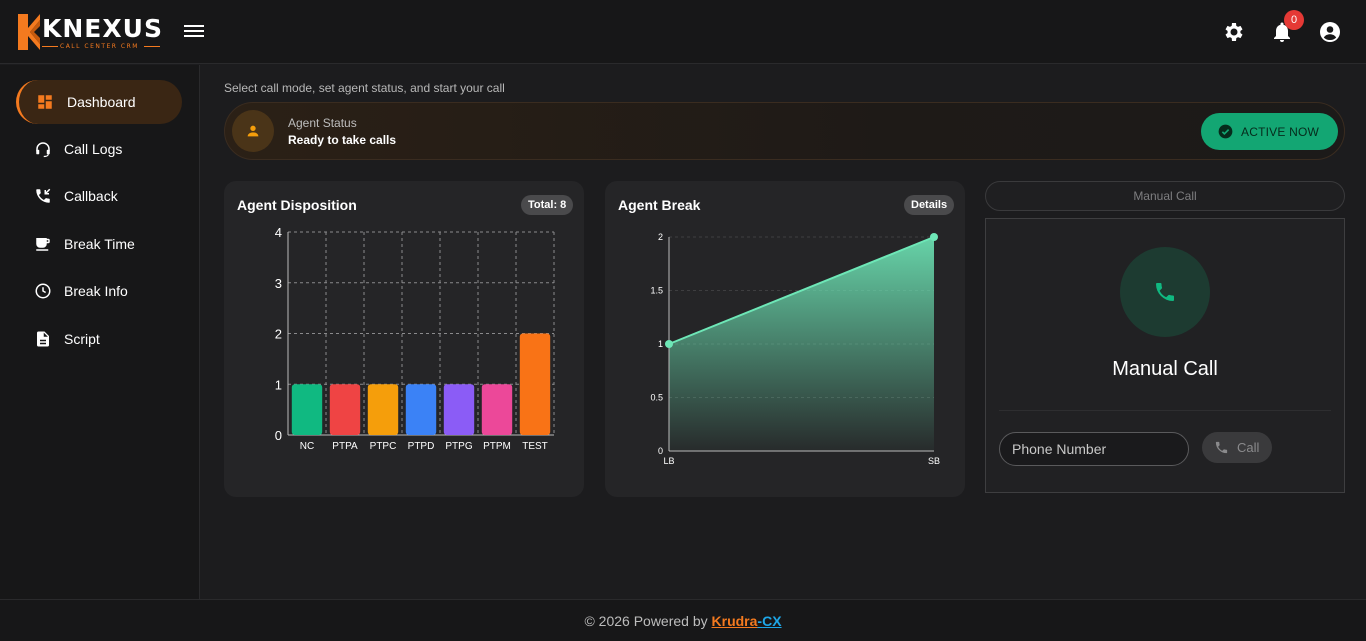 The width and height of the screenshot is (1366, 641). I want to click on area-line, so click(801, 290).